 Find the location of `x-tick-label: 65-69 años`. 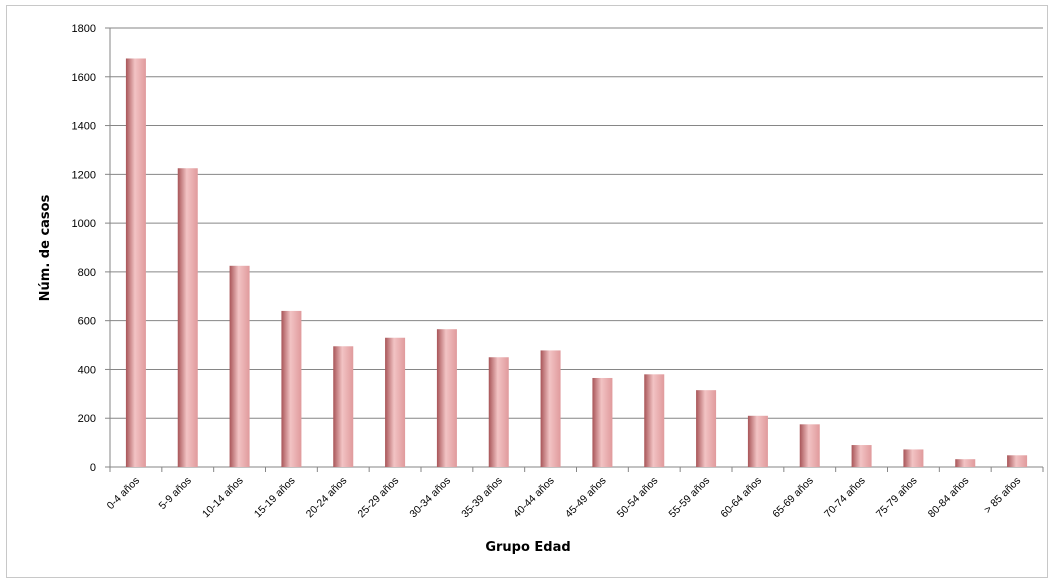

x-tick-label: 65-69 años is located at coordinates (793, 498).